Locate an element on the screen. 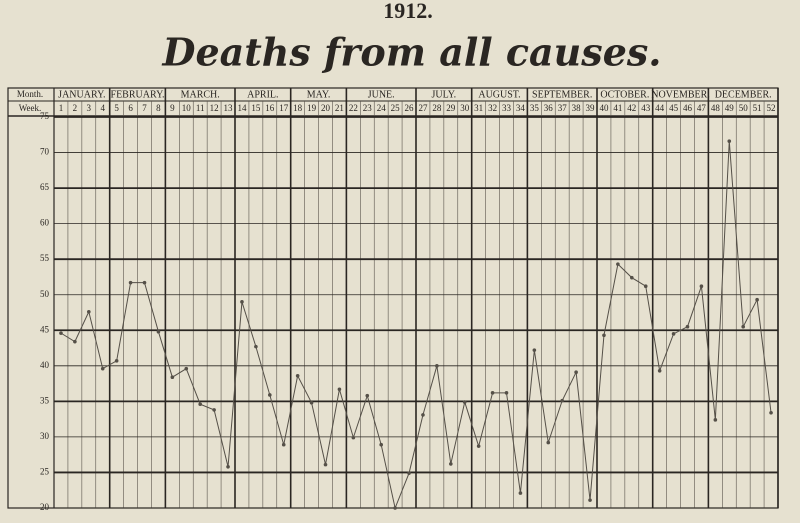  y-tick-label: 45 is located at coordinates (45, 329).